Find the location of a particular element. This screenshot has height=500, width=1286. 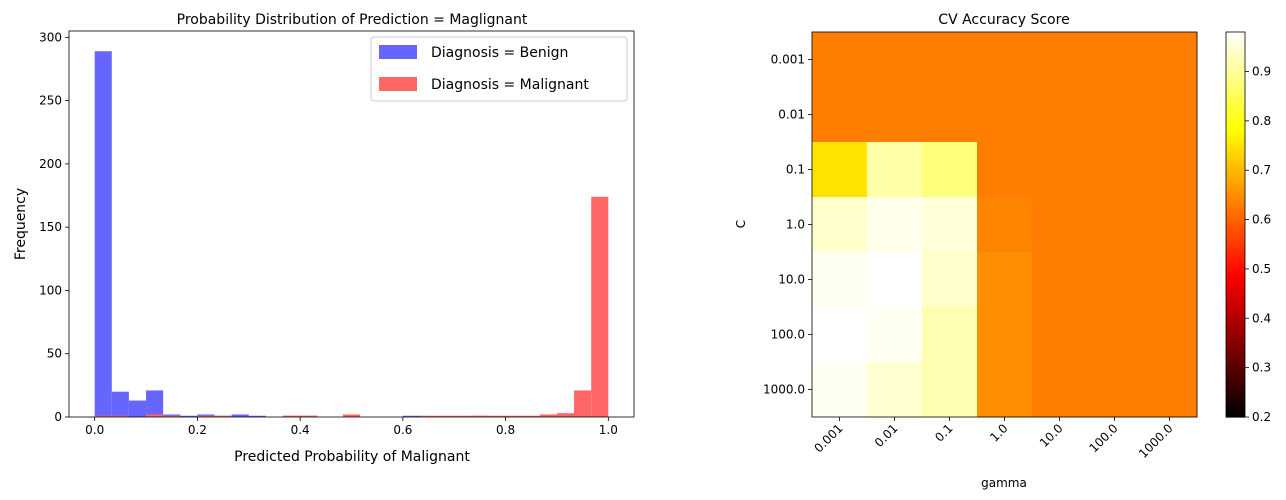

x-tick-label: 100.0 is located at coordinates (1103, 438).